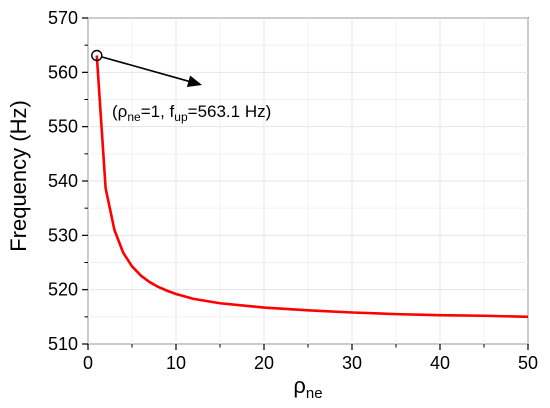 The height and width of the screenshot is (408, 550). I want to click on y-axis-title: Frequency (Hz), so click(18, 176).